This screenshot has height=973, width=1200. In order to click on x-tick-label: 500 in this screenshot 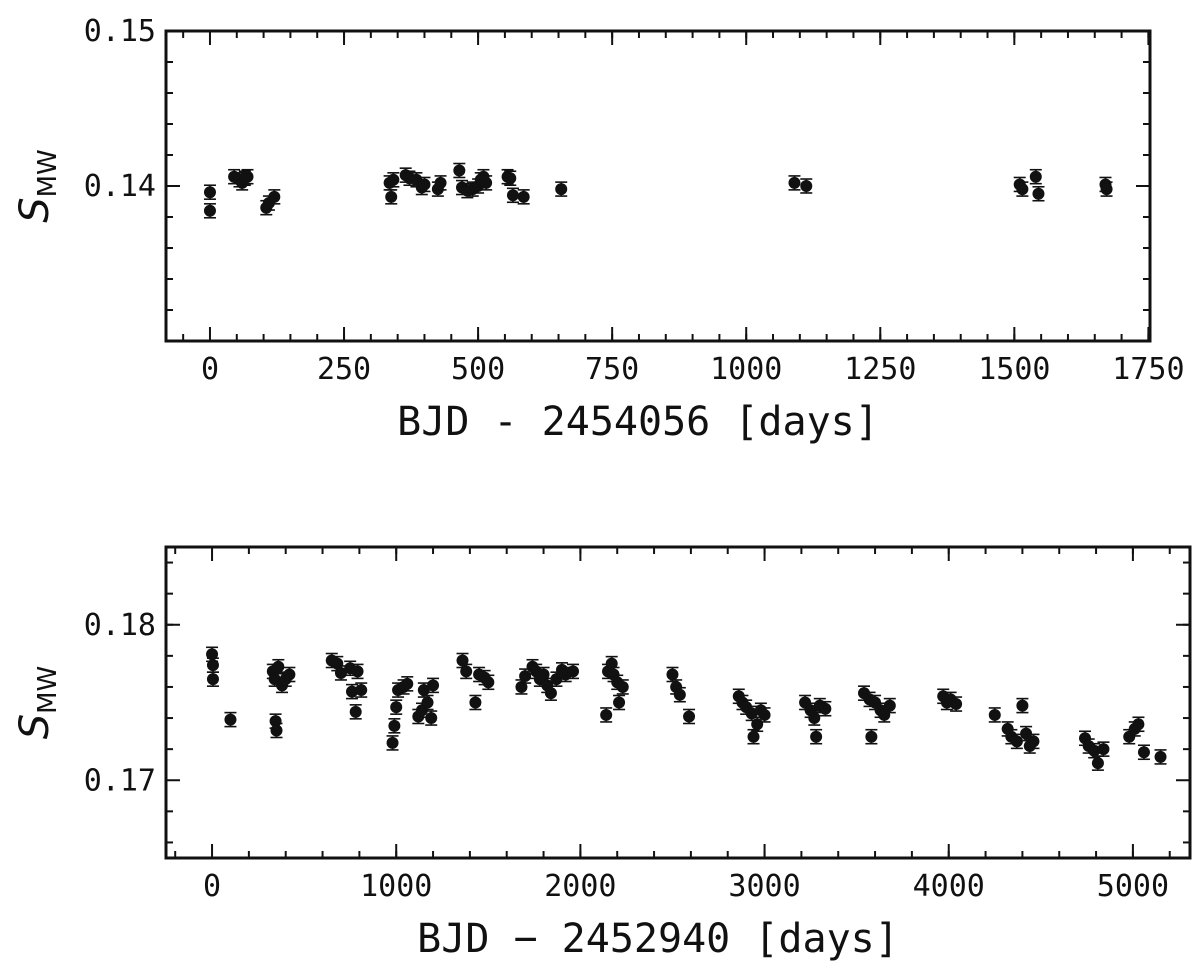, I will do `click(478, 369)`.